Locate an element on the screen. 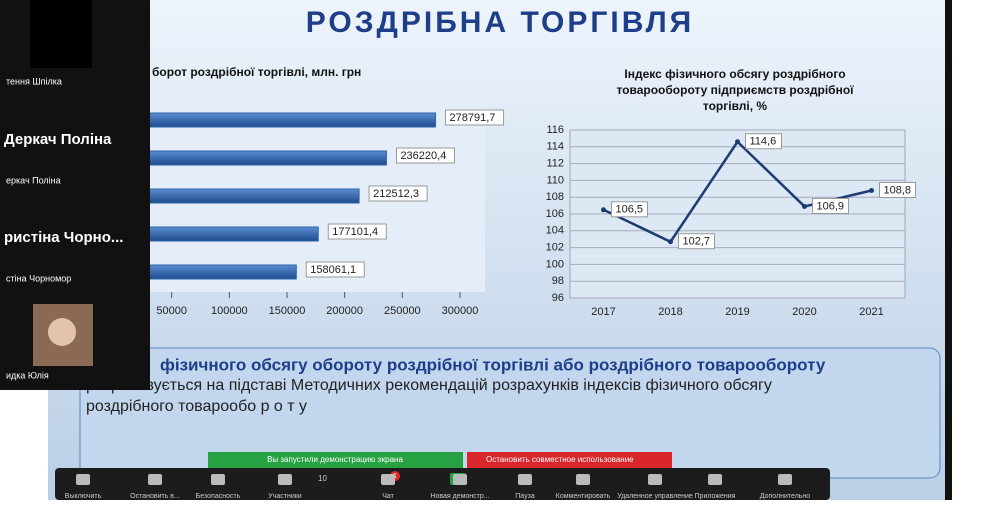 The image size is (1000, 505). notice-start is located at coordinates (335, 460).